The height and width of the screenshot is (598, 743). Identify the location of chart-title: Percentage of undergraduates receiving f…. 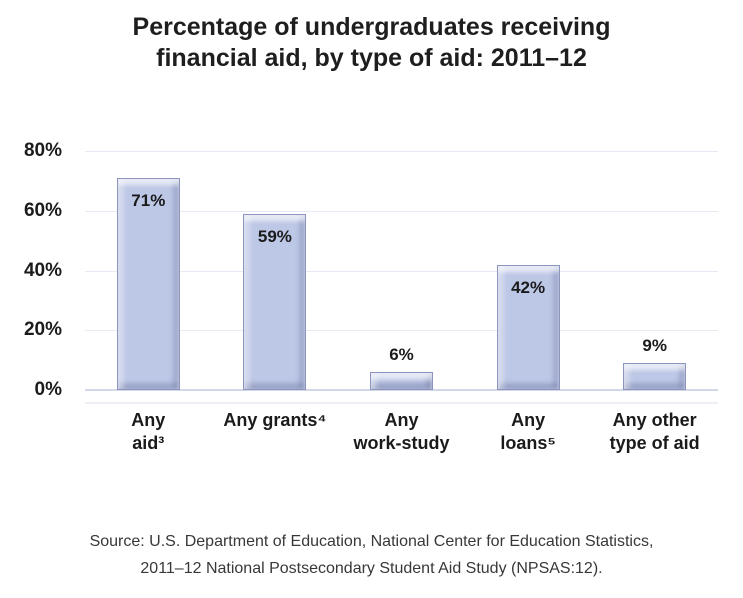
(371, 43).